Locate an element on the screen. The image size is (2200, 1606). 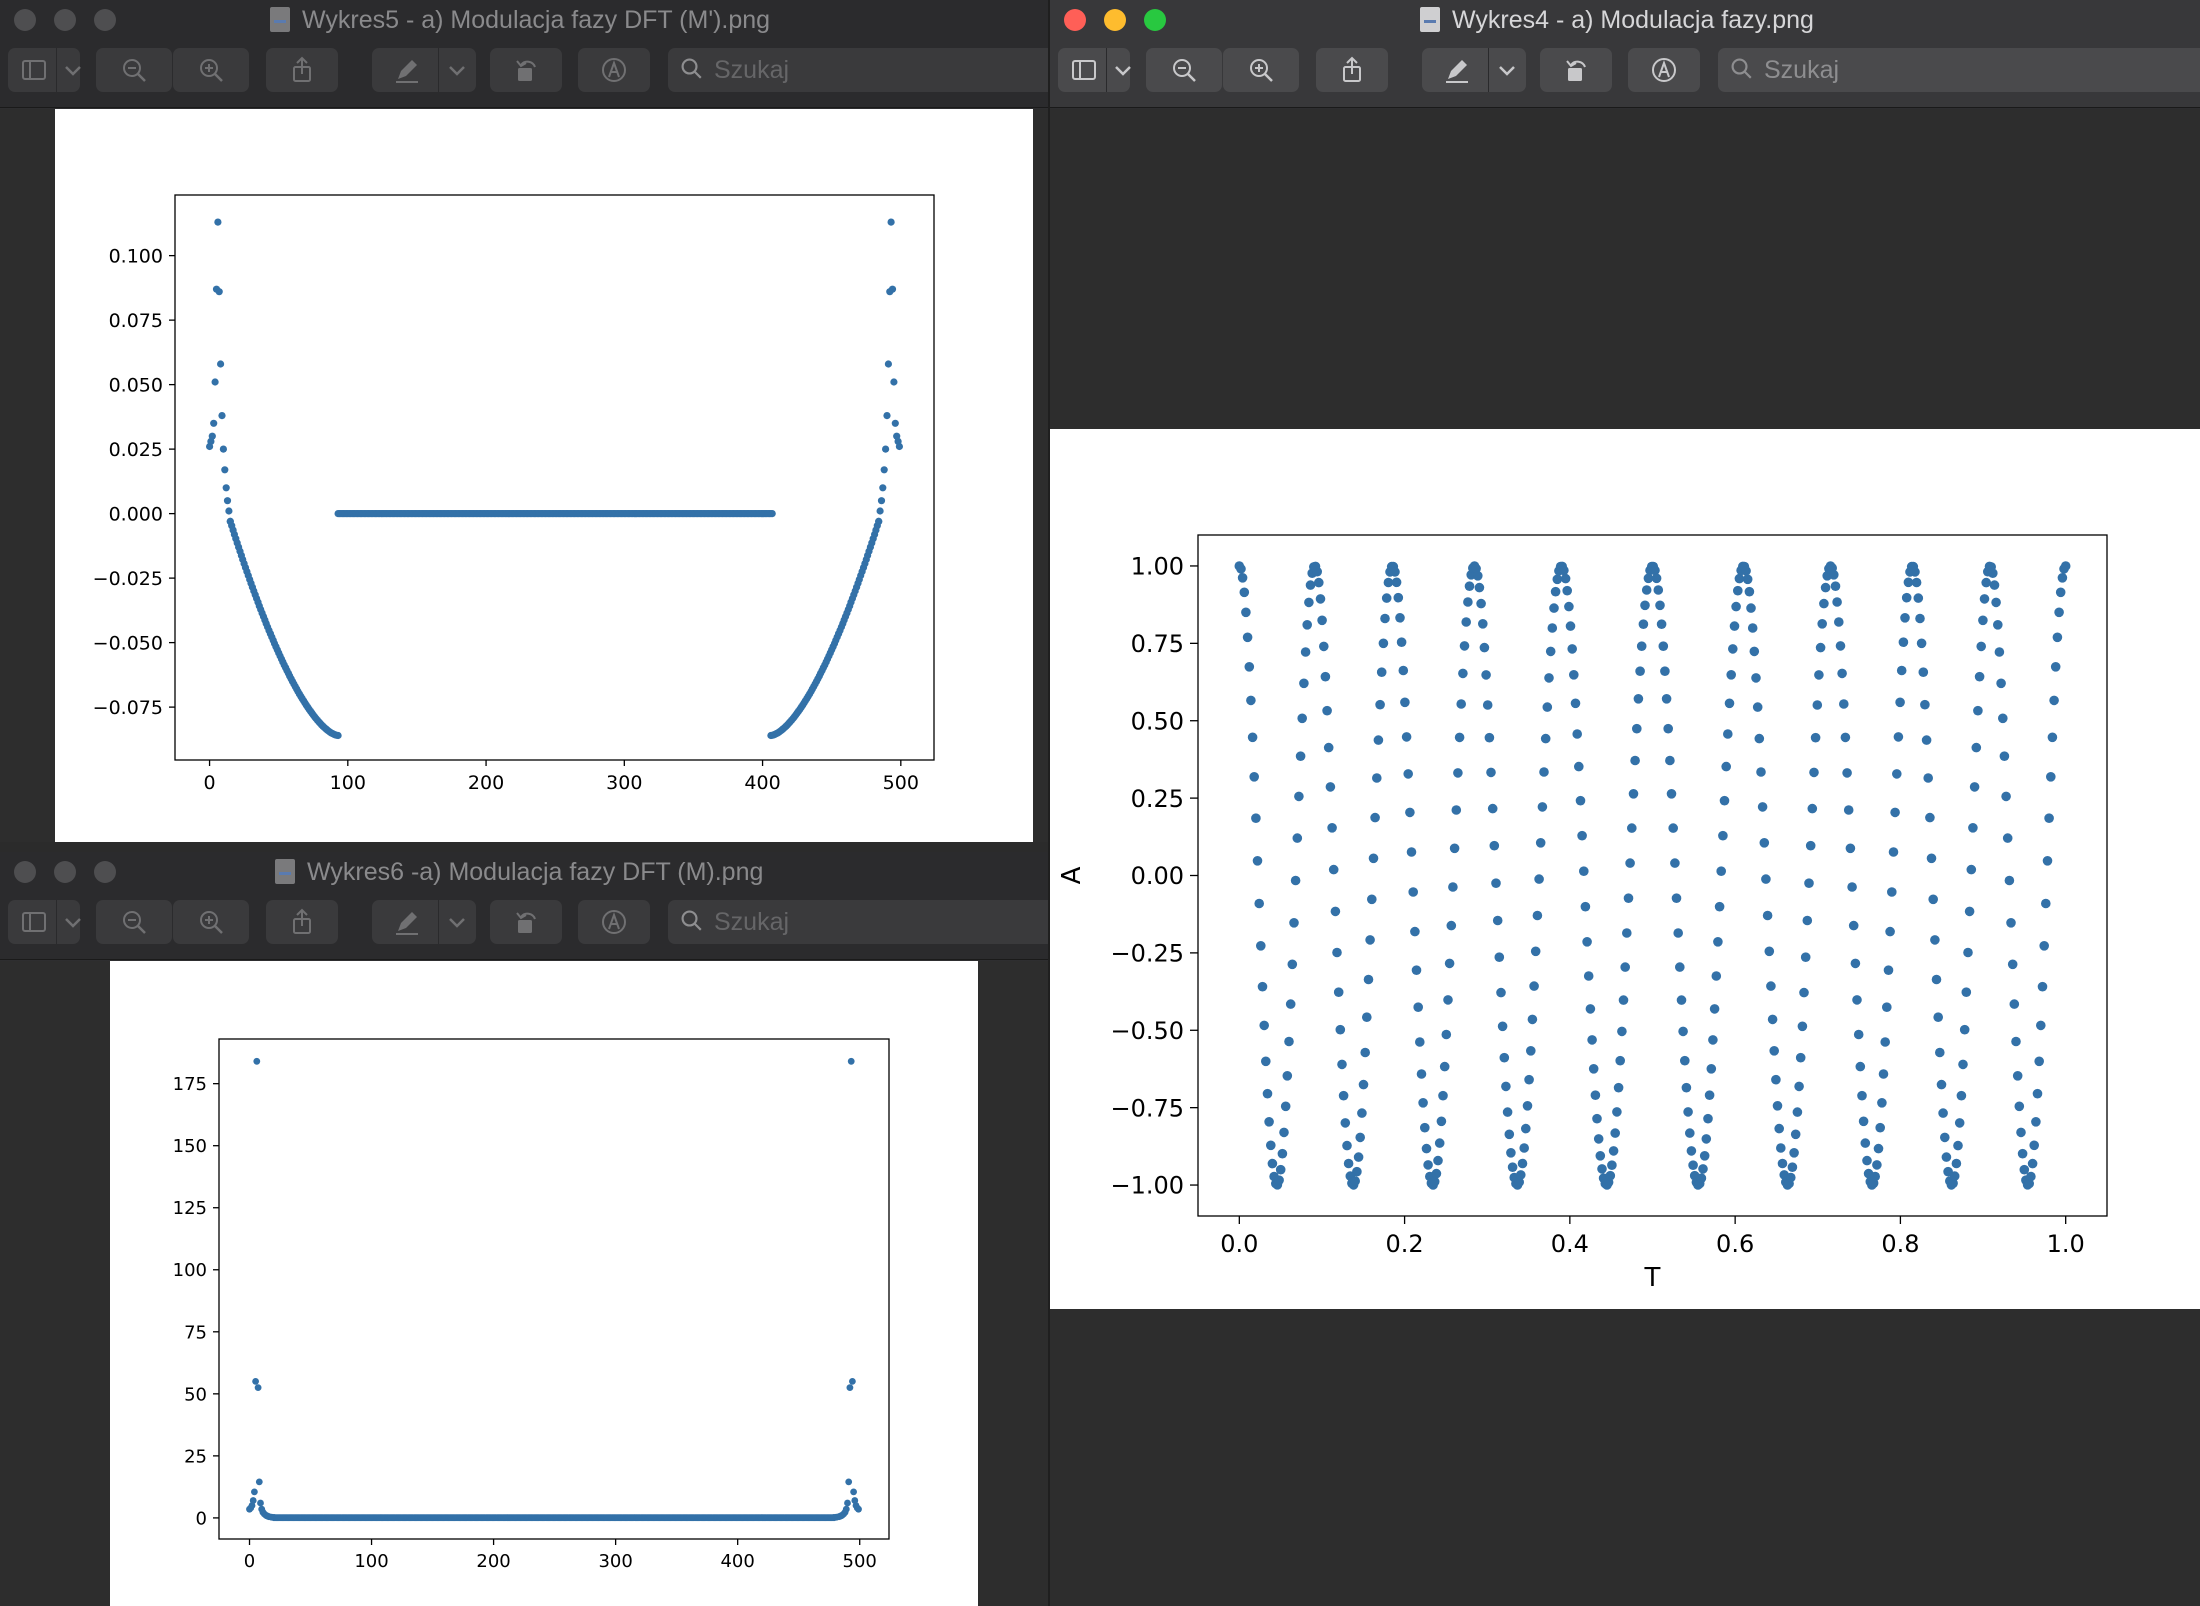
title-bar: Wykres6 -a) Modulacja fazy DFT (M).png is located at coordinates (524, 872).